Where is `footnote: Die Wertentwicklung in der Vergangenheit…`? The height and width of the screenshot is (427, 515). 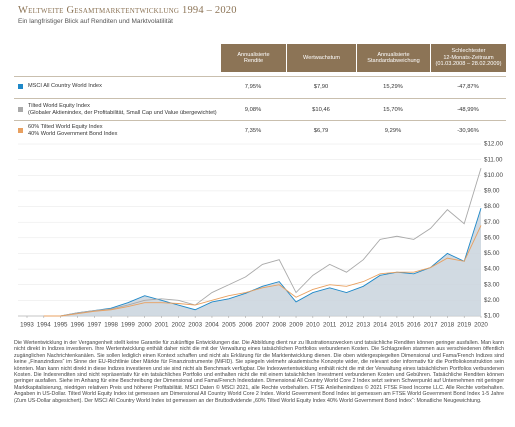 footnote: Die Wertentwicklung in der Vergangenheit… is located at coordinates (259, 372).